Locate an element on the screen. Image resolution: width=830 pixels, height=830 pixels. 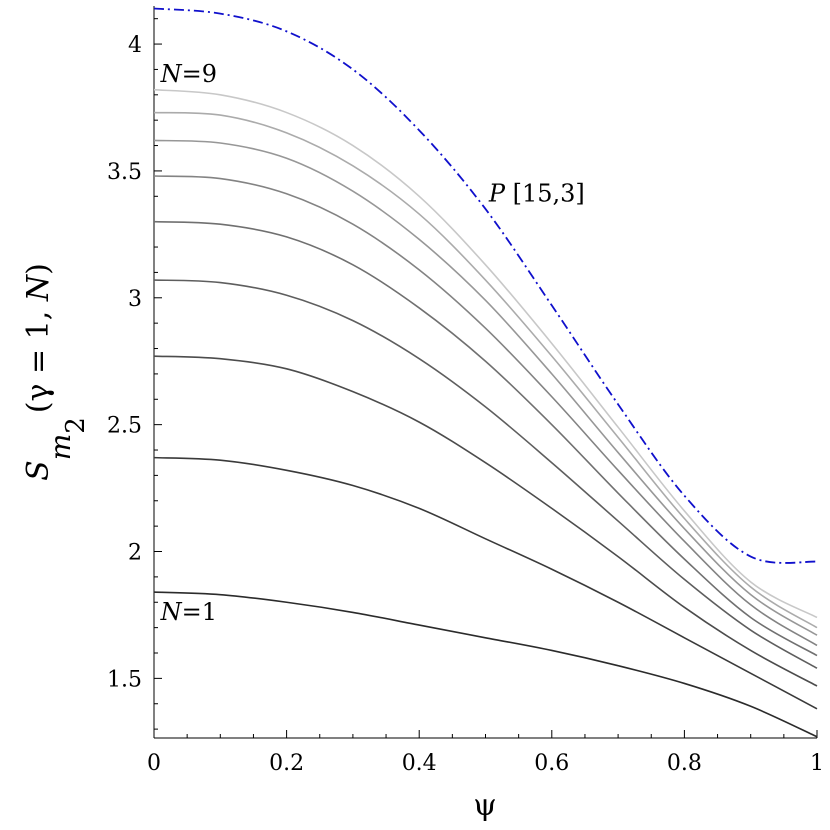
y-tick-label: 1.5 is located at coordinates (124, 679).